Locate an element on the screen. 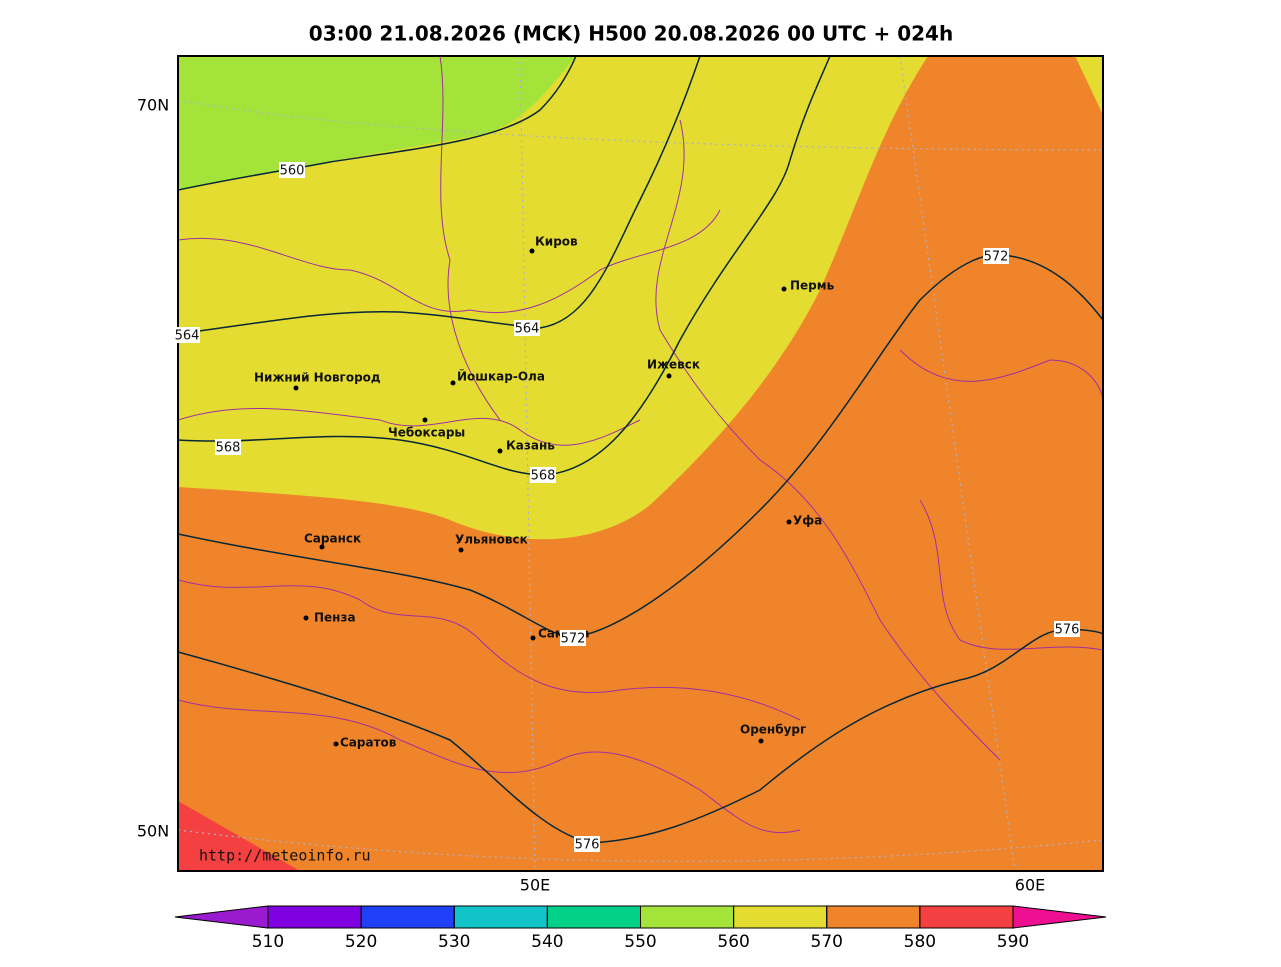 The image size is (1281, 967). lat-label: 50N is located at coordinates (153, 831).